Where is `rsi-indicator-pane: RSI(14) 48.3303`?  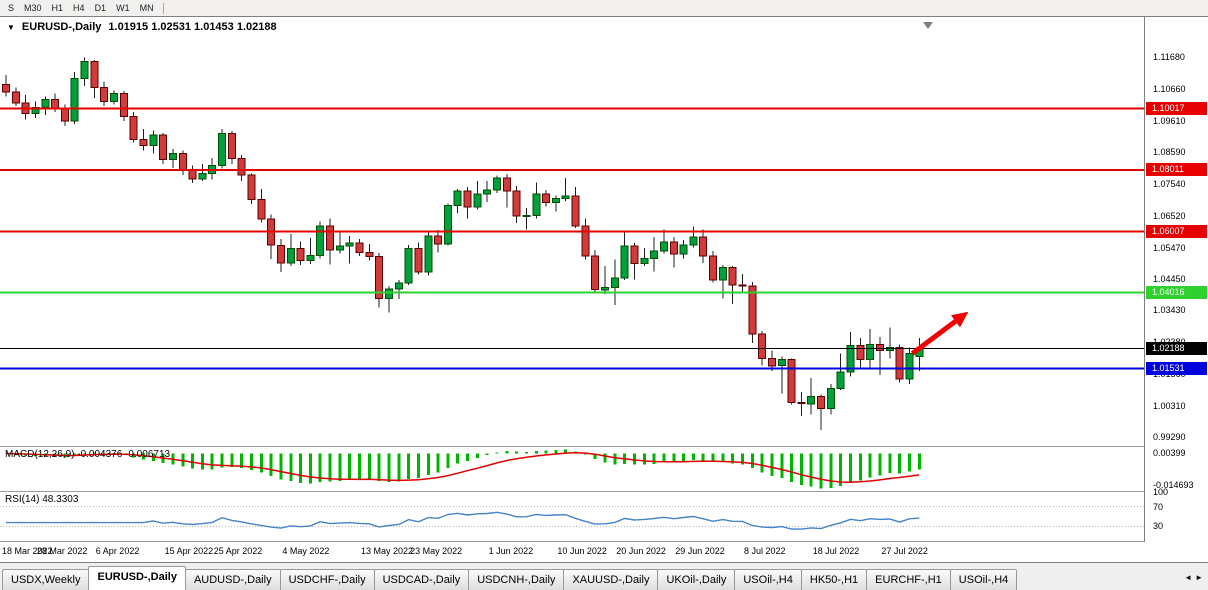
rsi-indicator-pane: RSI(14) 48.3303 is located at coordinates (572, 516).